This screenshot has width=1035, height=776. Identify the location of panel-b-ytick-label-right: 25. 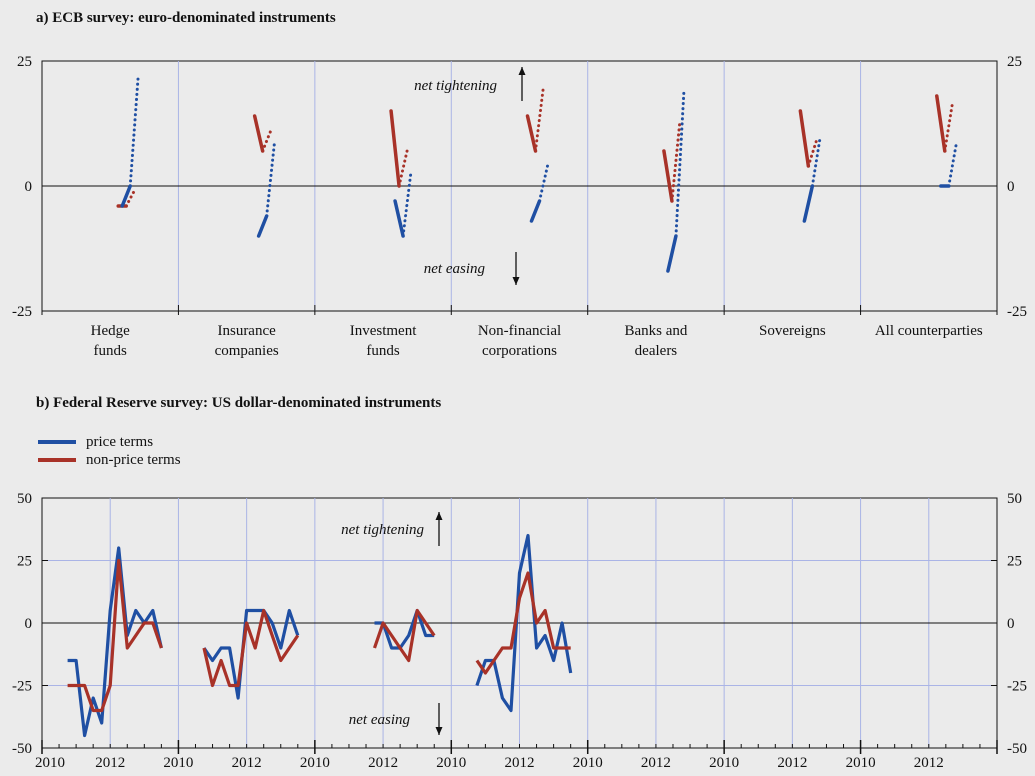
(1014, 562).